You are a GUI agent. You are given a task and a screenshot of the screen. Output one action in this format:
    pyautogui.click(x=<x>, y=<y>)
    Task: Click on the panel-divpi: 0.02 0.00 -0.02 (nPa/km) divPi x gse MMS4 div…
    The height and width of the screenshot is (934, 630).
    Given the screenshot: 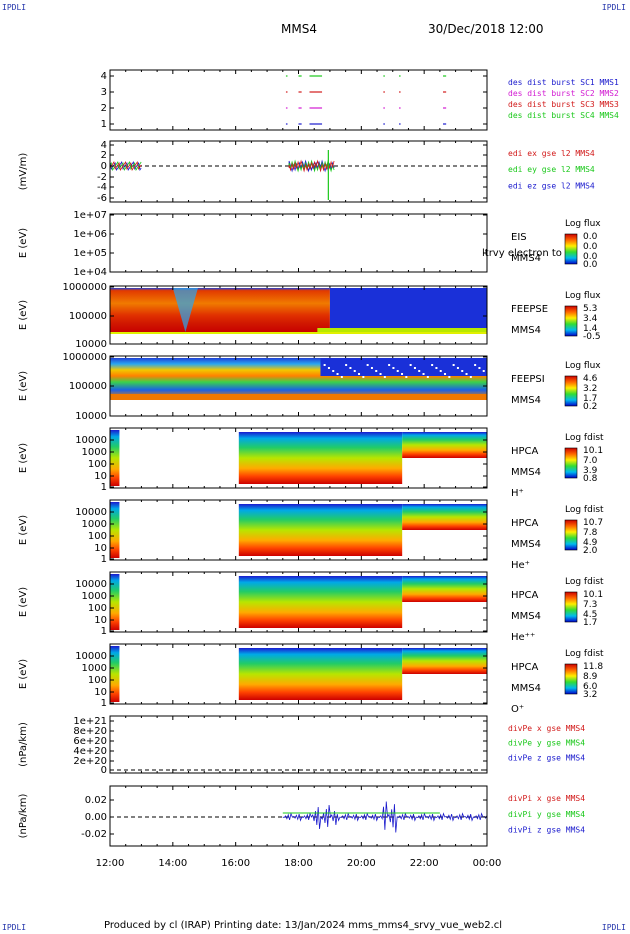 What is the action you would take?
    pyautogui.click(x=301, y=816)
    